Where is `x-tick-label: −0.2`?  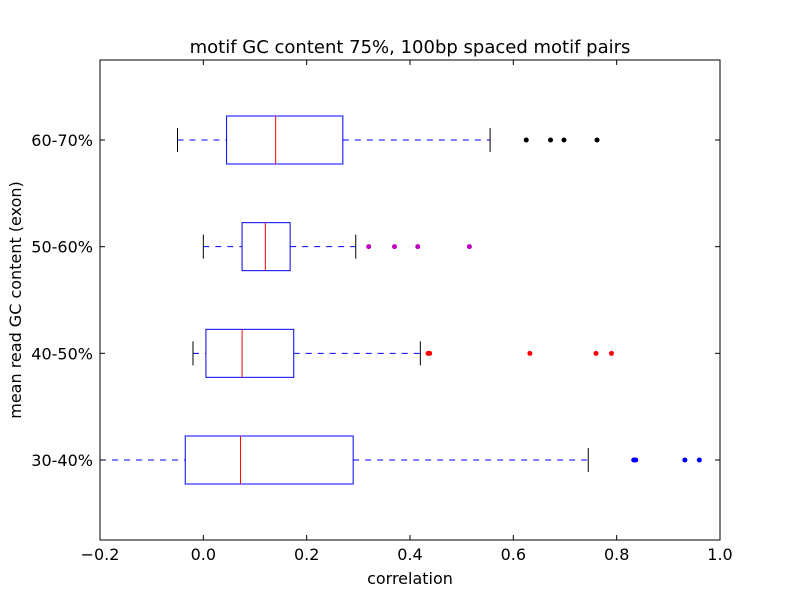
x-tick-label: −0.2 is located at coordinates (100, 554).